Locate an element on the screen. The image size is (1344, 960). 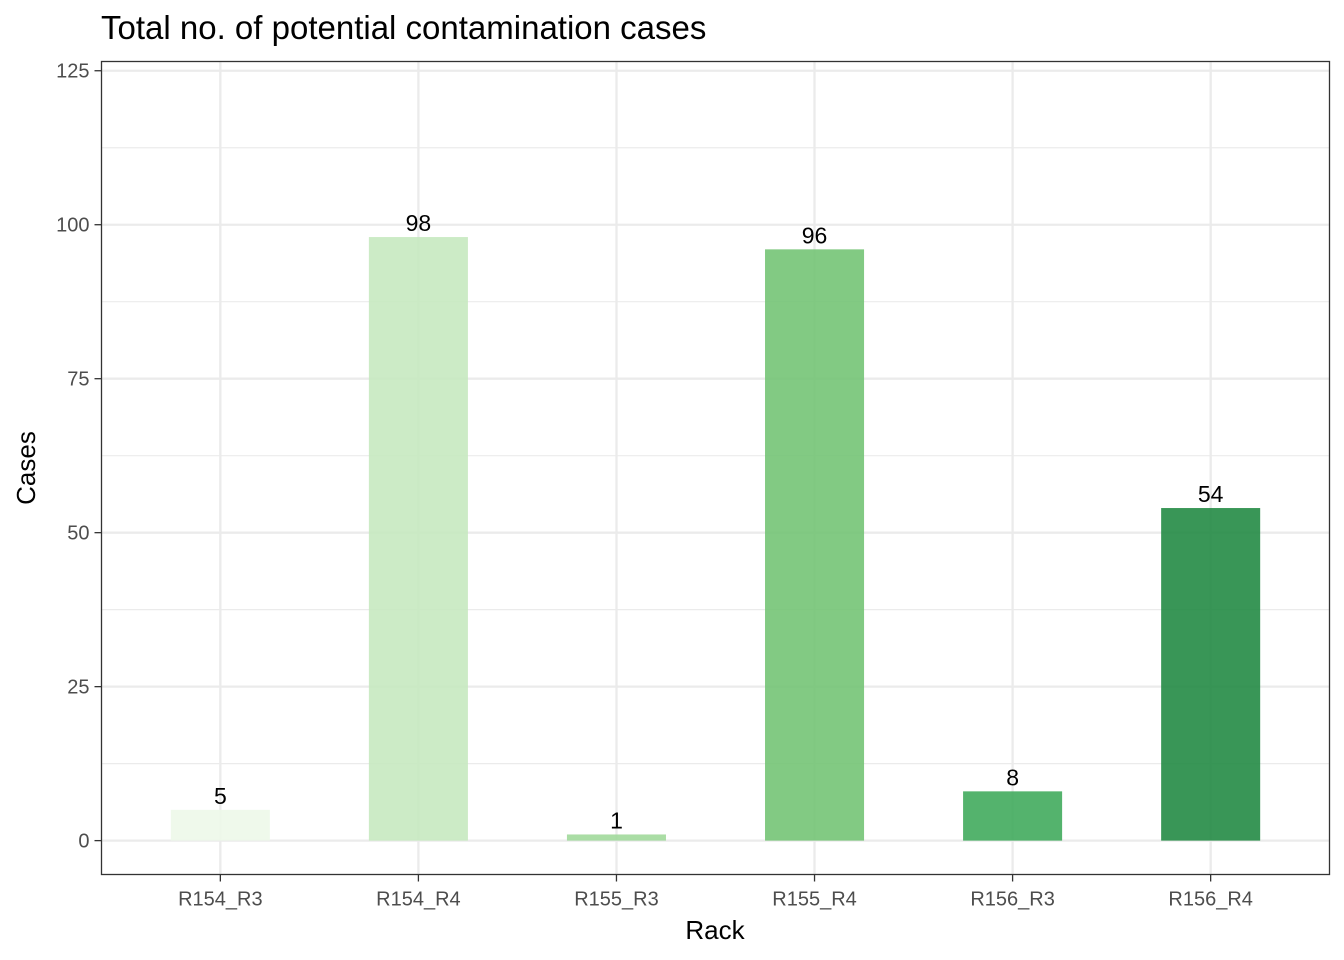
data-label: 8 is located at coordinates (1012, 777).